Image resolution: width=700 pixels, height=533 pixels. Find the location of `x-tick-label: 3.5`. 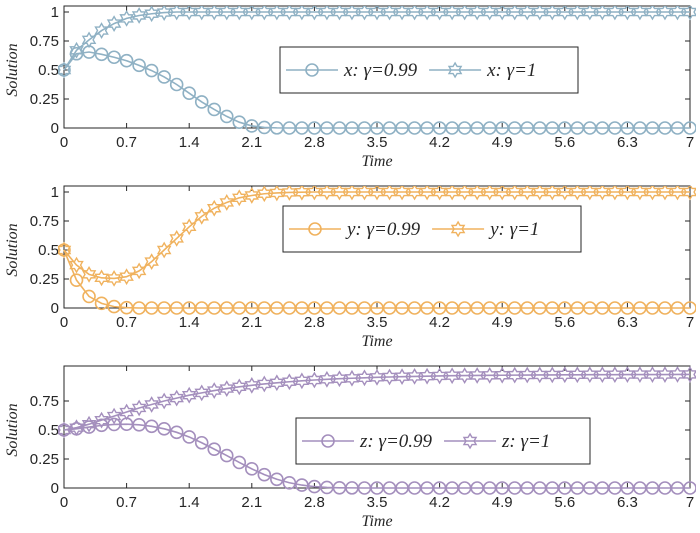

x-tick-label: 3.5 is located at coordinates (377, 502).